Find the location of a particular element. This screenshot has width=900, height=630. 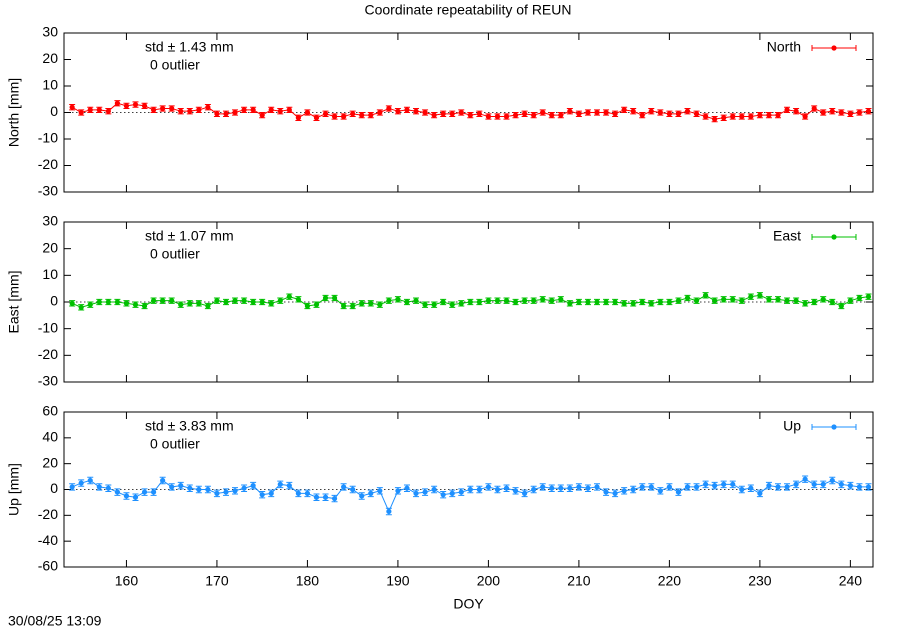

y-tick-label: -20 is located at coordinates (48, 514).